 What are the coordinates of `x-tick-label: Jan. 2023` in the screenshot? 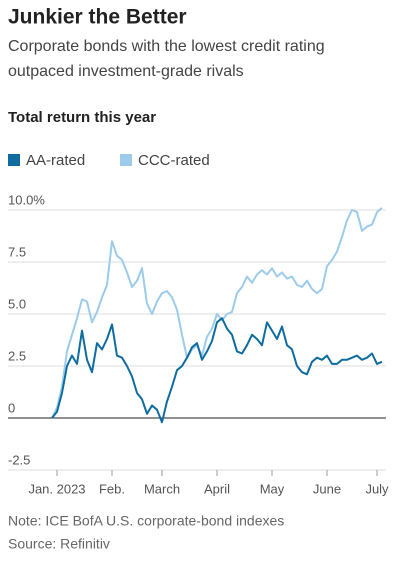 It's located at (56, 488).